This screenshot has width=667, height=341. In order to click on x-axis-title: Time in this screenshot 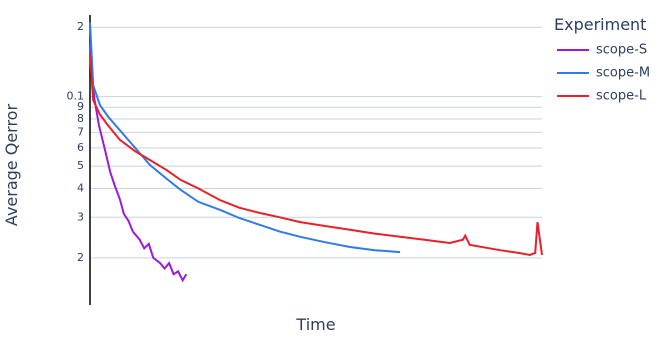, I will do `click(315, 324)`.